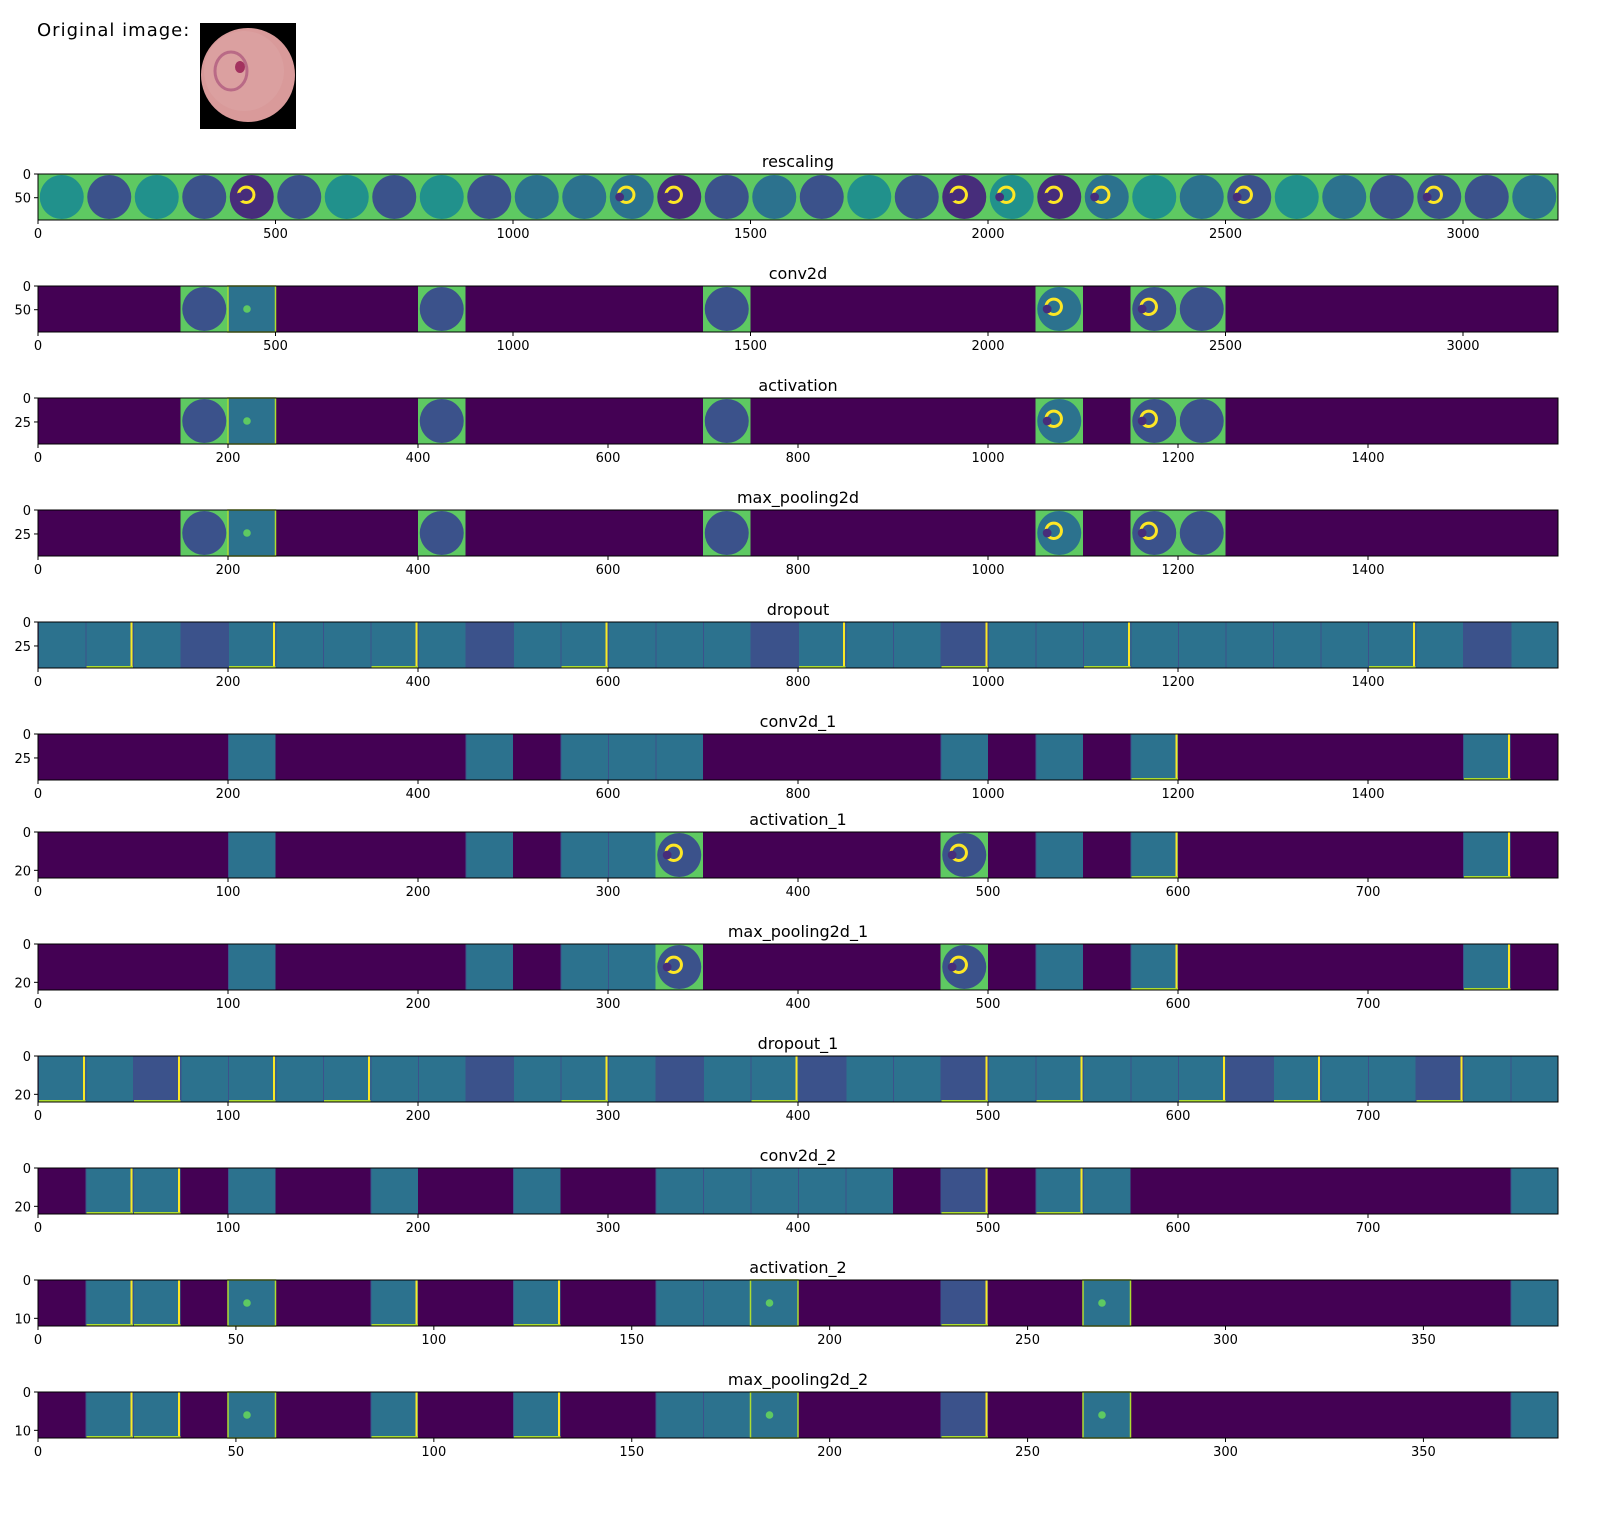 Image resolution: width=1597 pixels, height=1515 pixels. Describe the element at coordinates (750, 234) in the screenshot. I see `x-tick-label: 1500` at that location.